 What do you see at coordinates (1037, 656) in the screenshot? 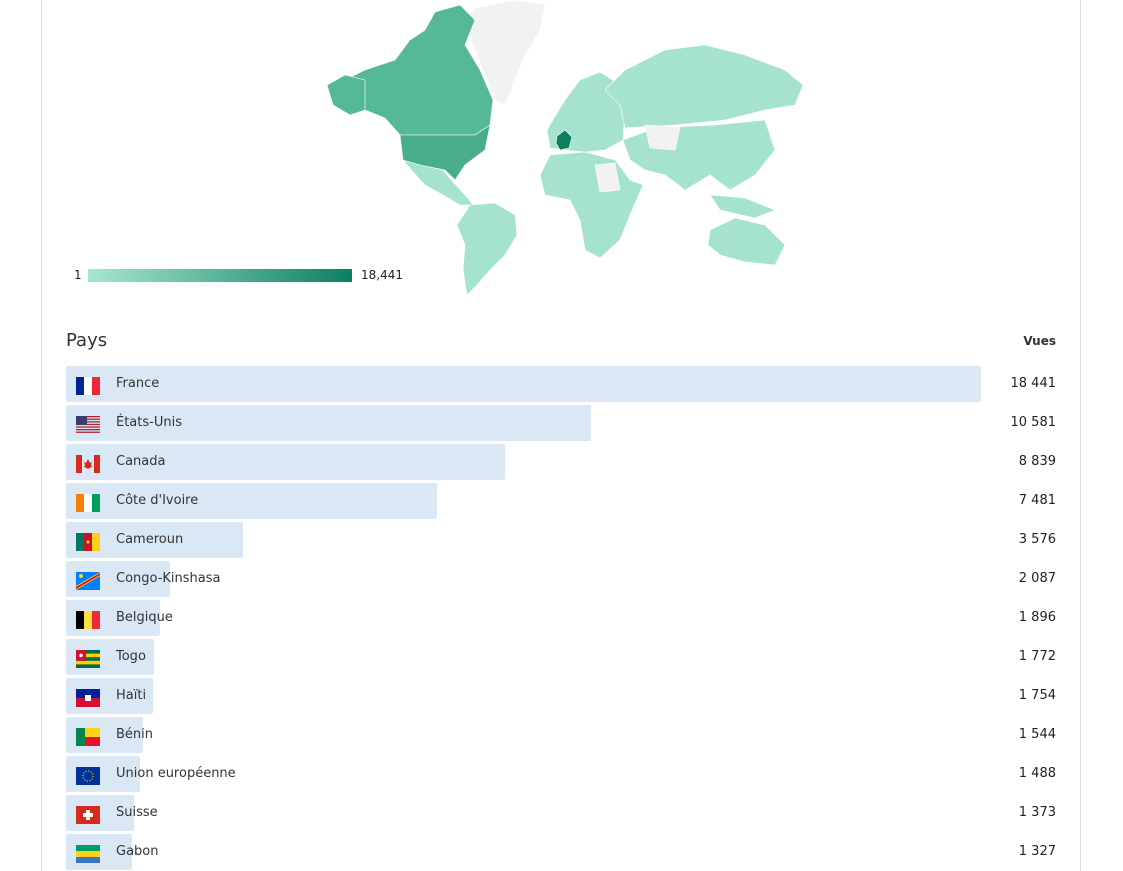
I see `country-views: 1 772` at bounding box center [1037, 656].